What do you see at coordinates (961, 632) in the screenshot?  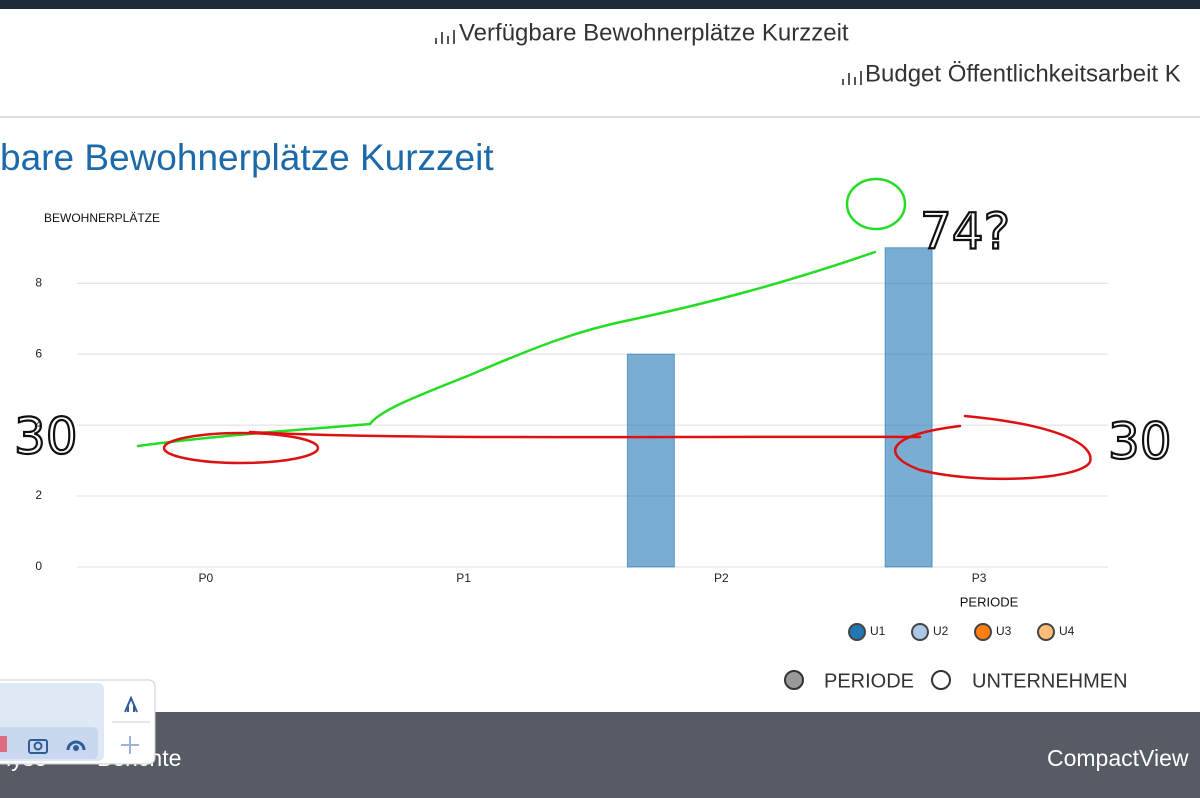 I see `legend: U1 U2 U3 U4` at bounding box center [961, 632].